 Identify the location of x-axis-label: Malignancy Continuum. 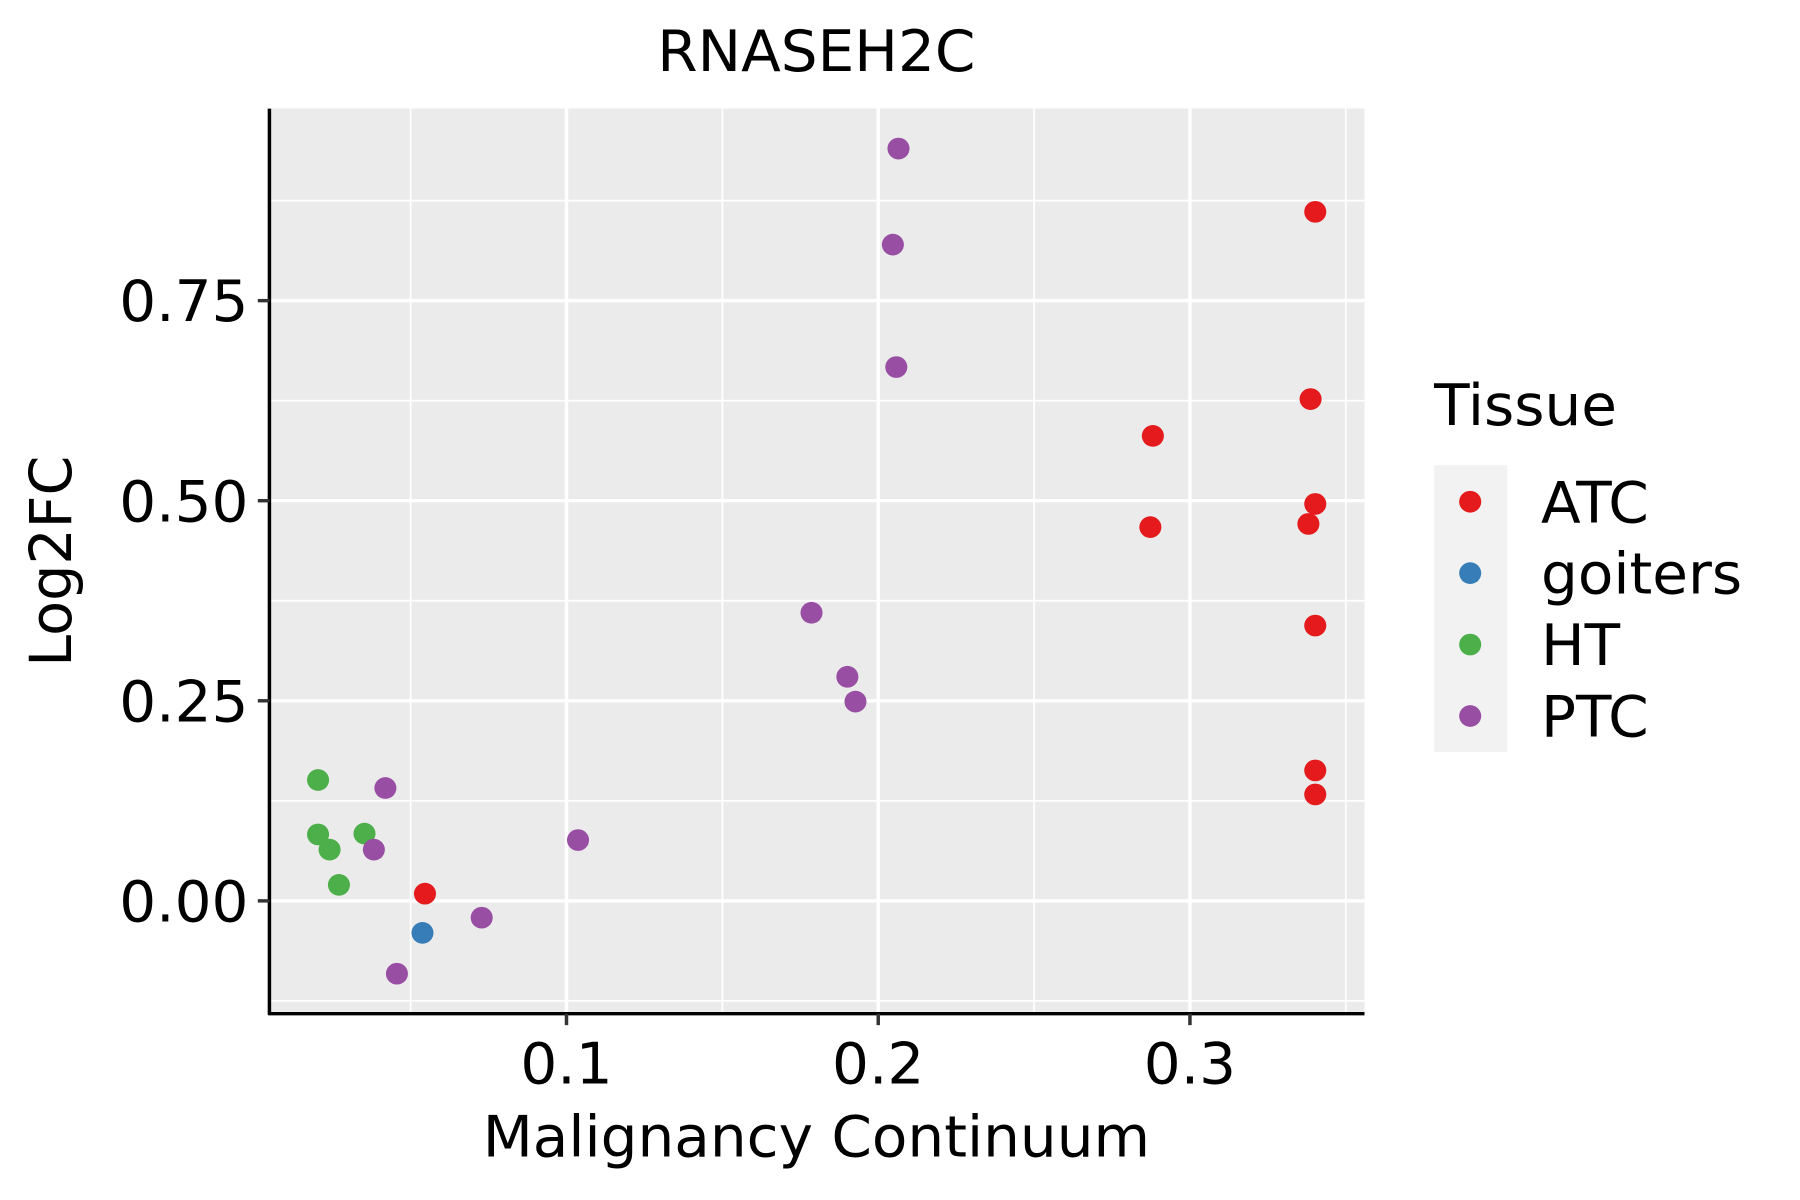
(816, 1137).